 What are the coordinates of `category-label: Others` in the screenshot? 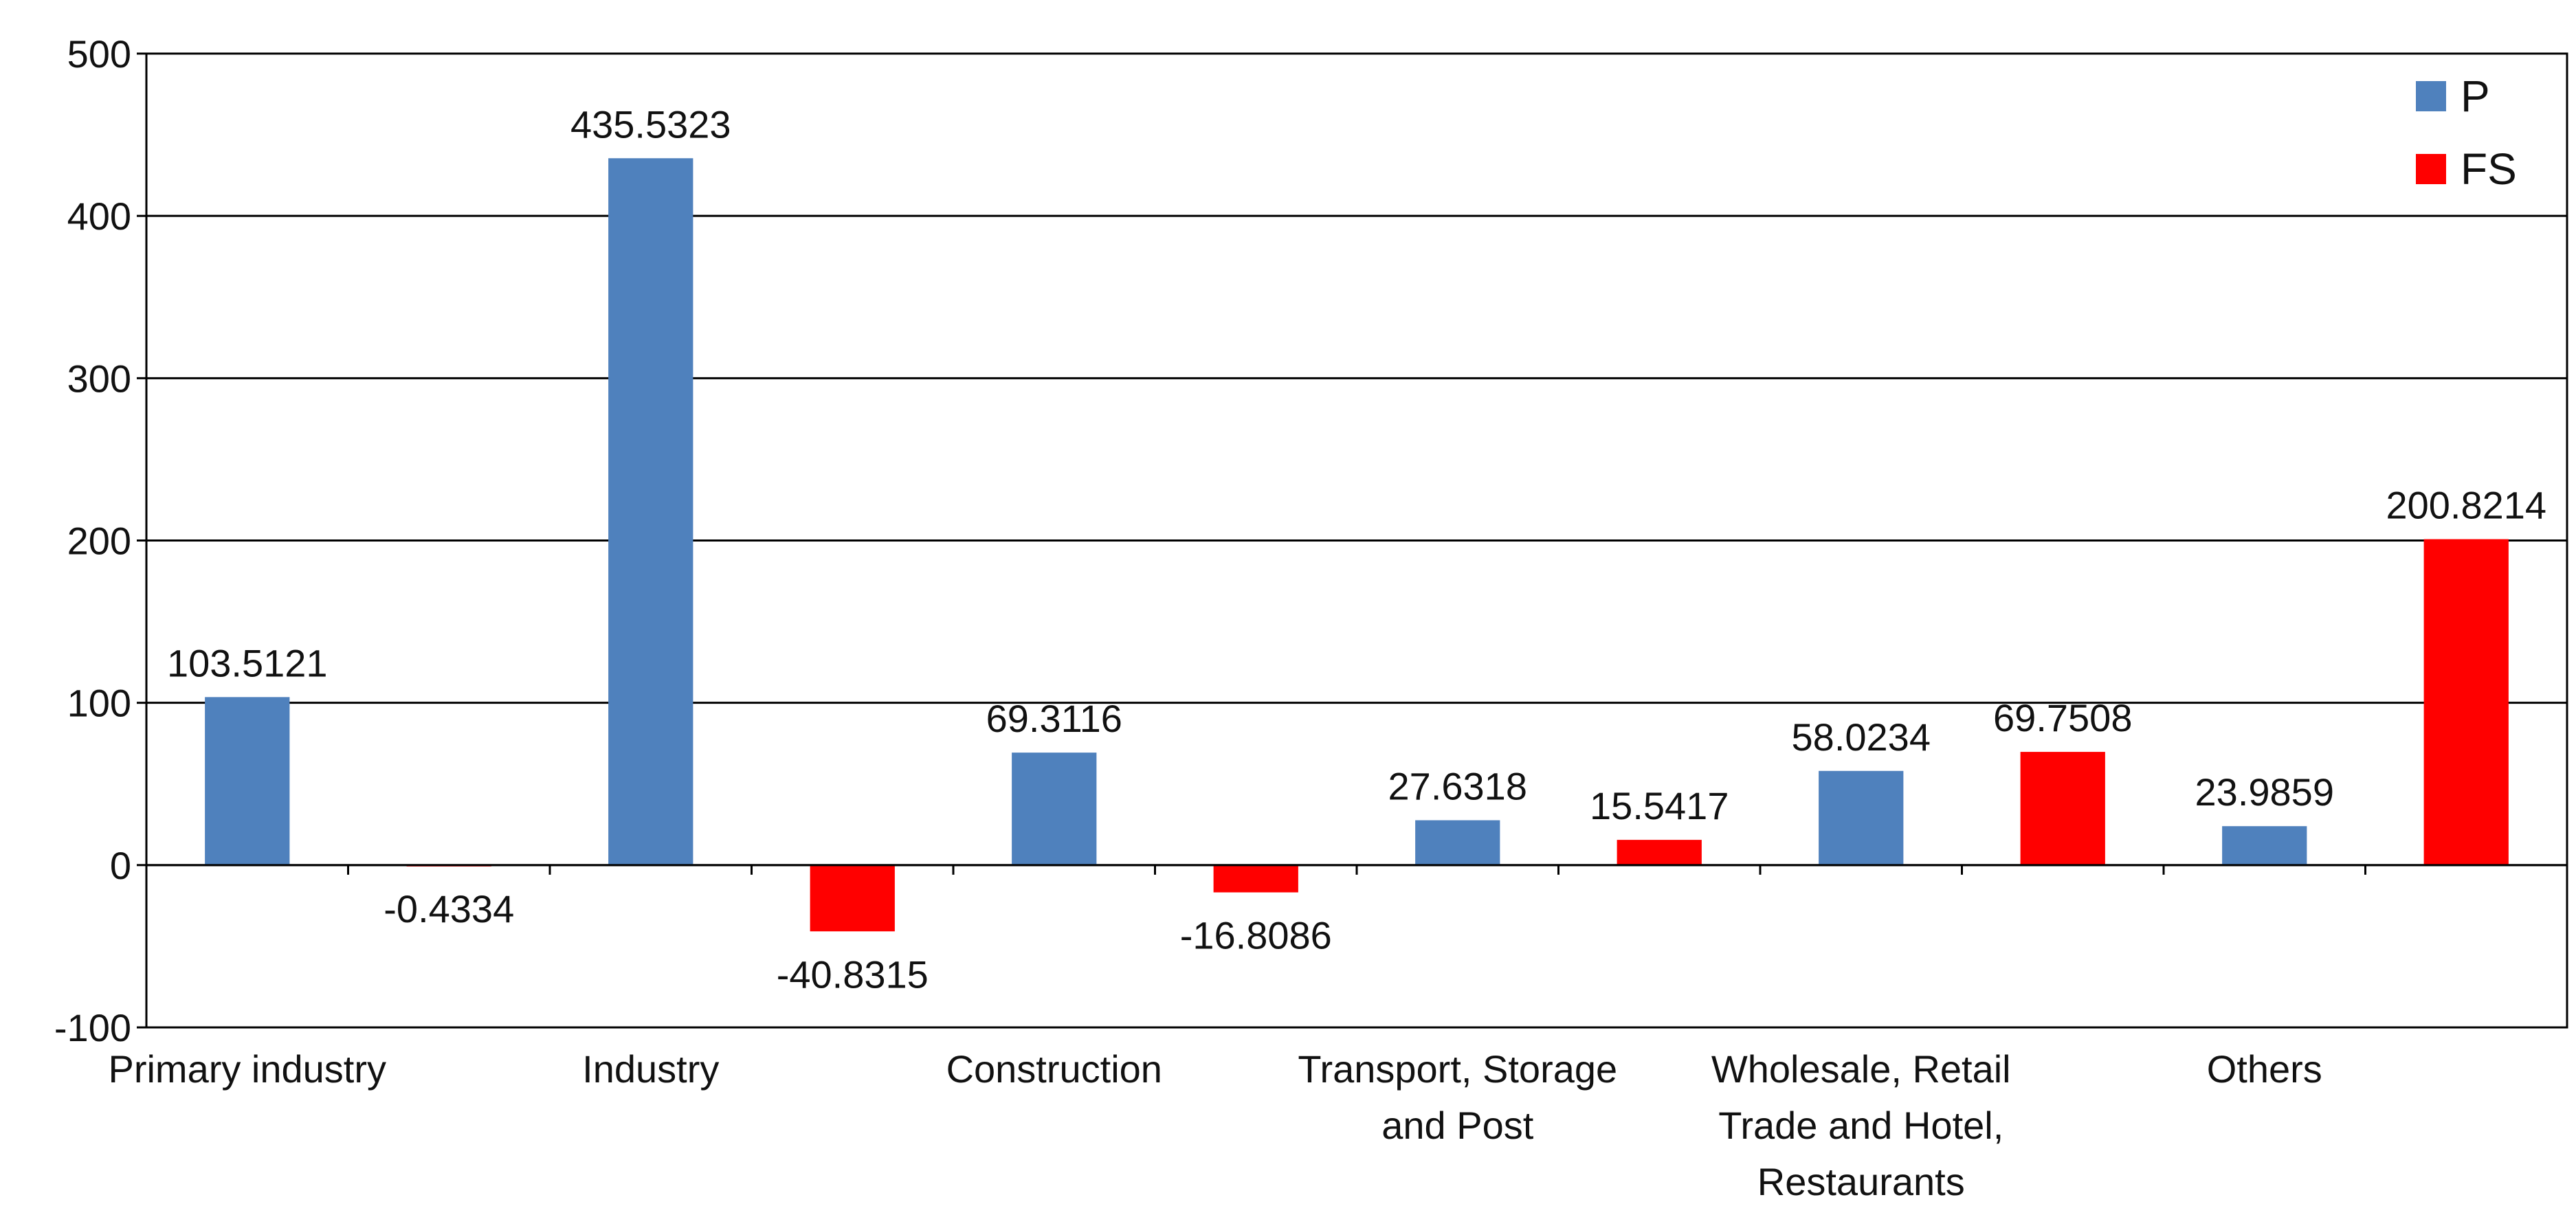 It's located at (2264, 1069).